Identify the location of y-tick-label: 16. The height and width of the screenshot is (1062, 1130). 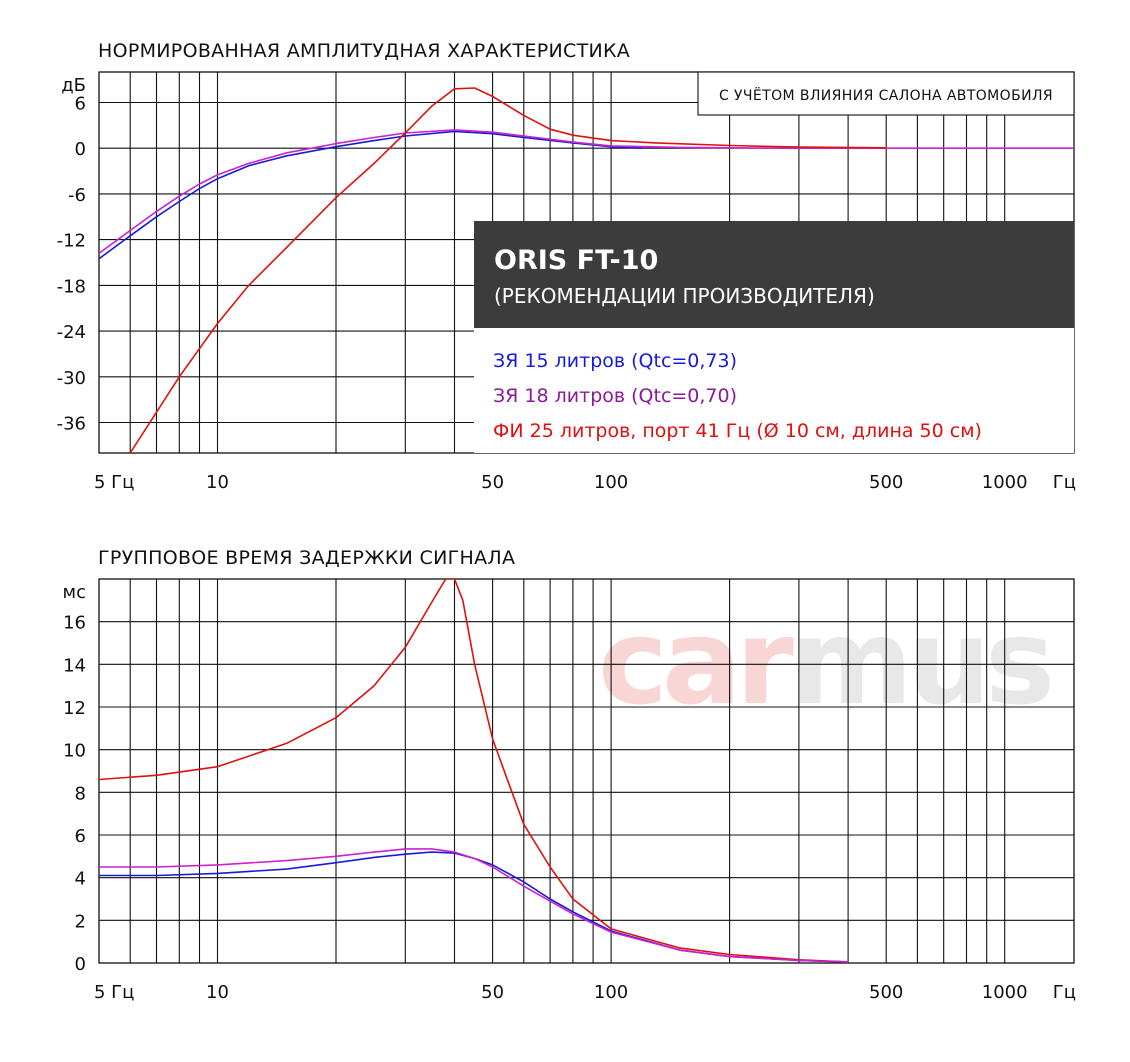
(74, 623).